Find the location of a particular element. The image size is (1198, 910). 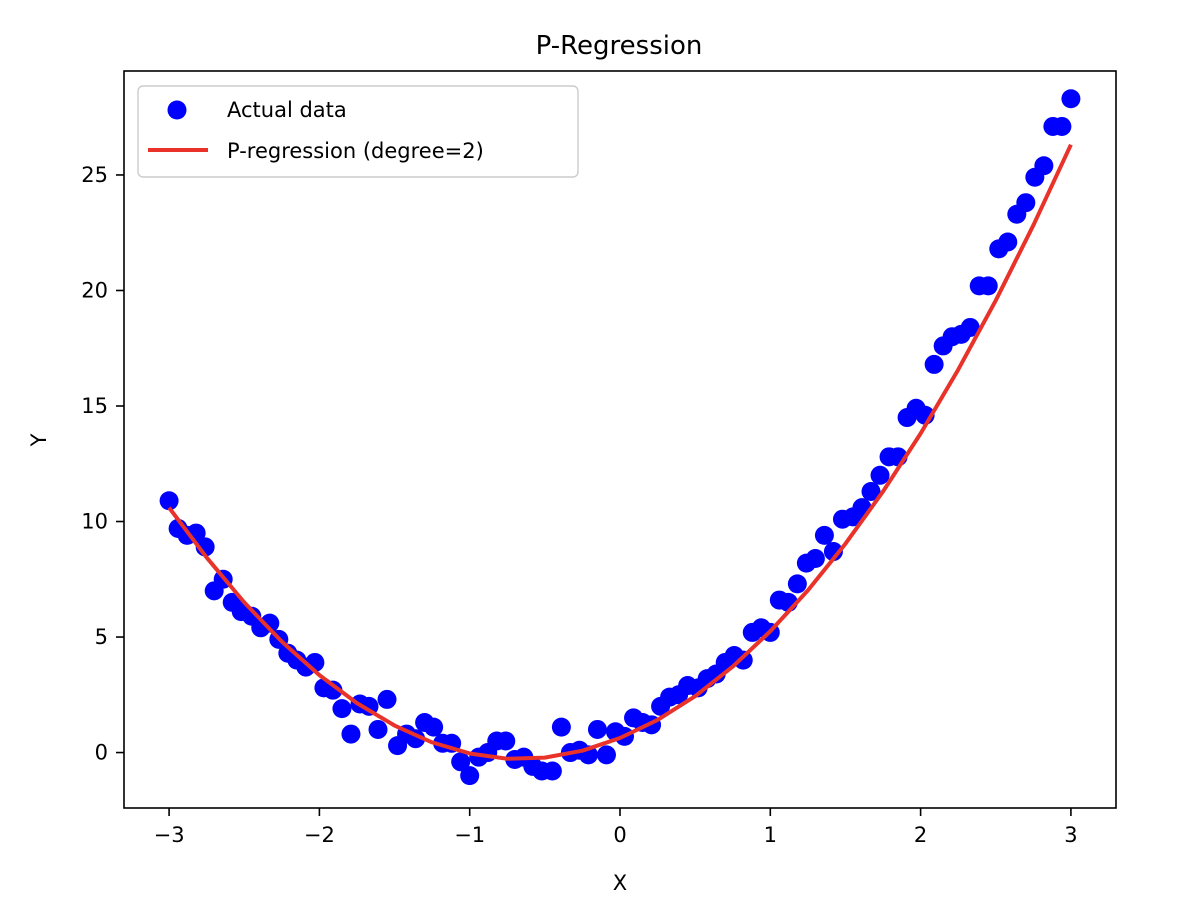

y-tick-label: 20 is located at coordinates (94, 290).